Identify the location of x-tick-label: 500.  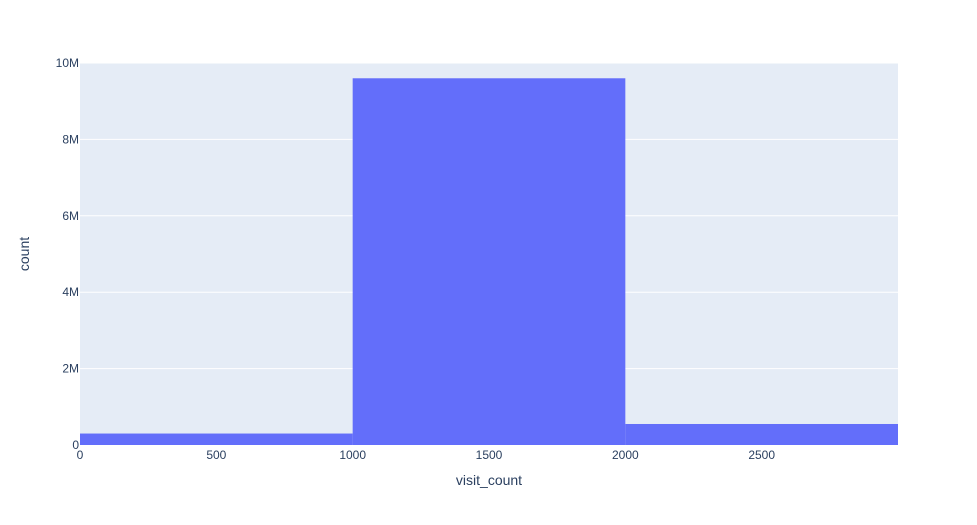
(216, 455).